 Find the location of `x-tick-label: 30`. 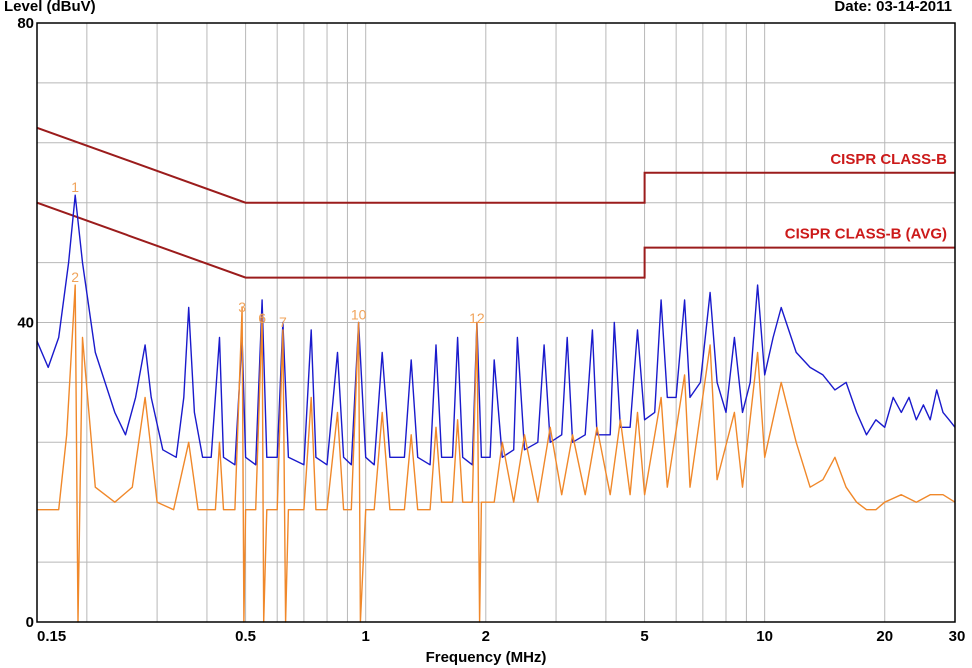

x-tick-label: 30 is located at coordinates (957, 636).